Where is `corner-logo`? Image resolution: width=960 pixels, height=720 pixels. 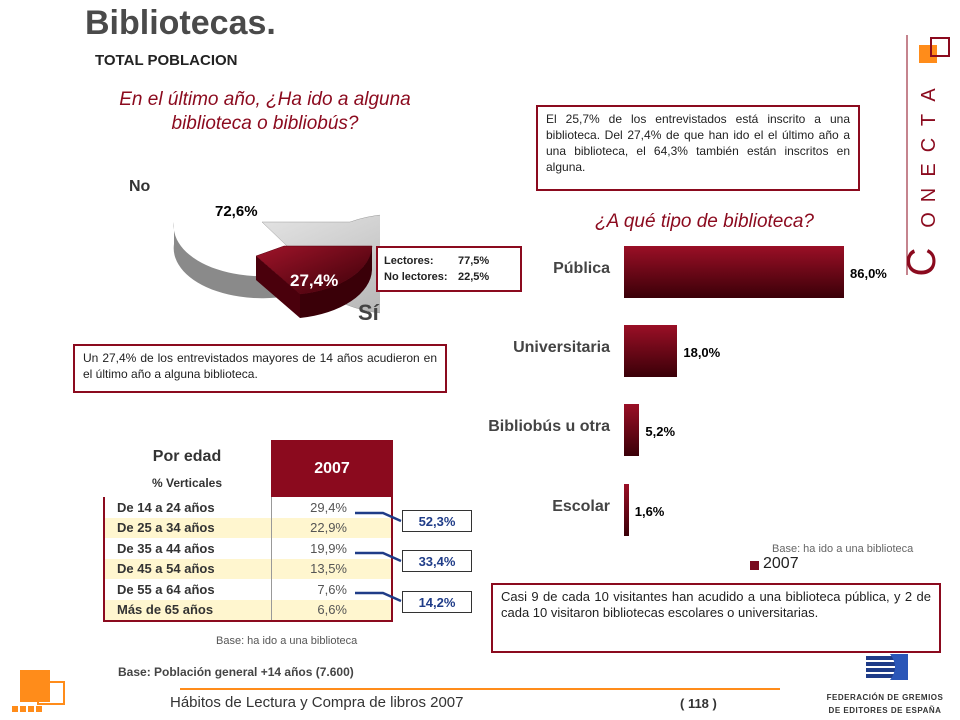 corner-logo is located at coordinates (38, 691).